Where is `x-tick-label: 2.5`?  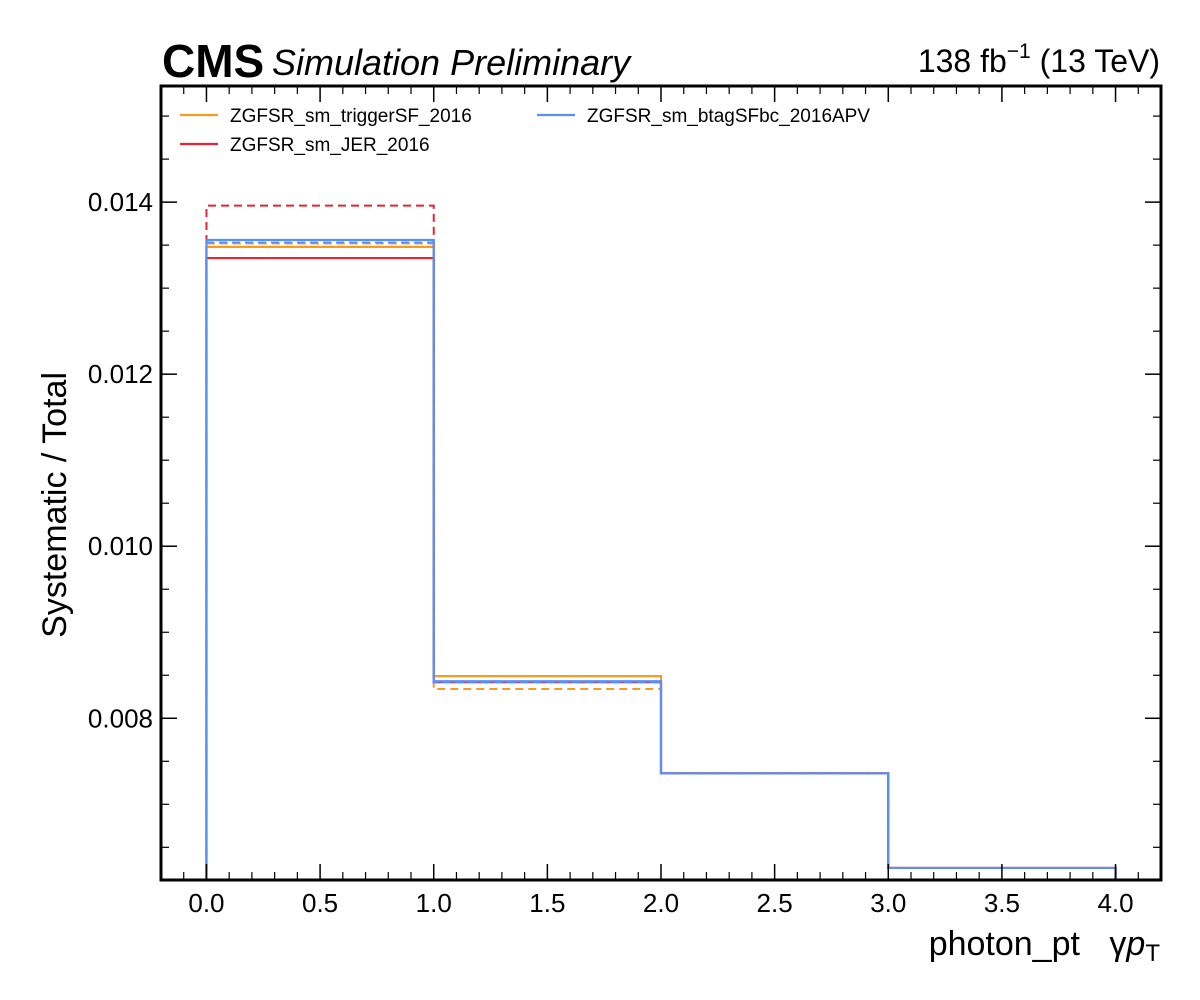 x-tick-label: 2.5 is located at coordinates (775, 903).